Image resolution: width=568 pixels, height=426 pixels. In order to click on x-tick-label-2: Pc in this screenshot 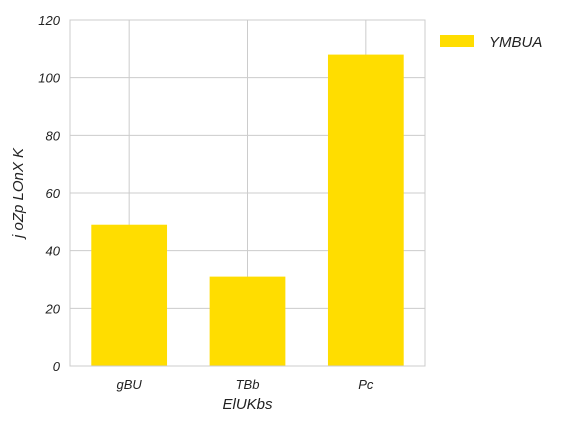, I will do `click(366, 384)`.